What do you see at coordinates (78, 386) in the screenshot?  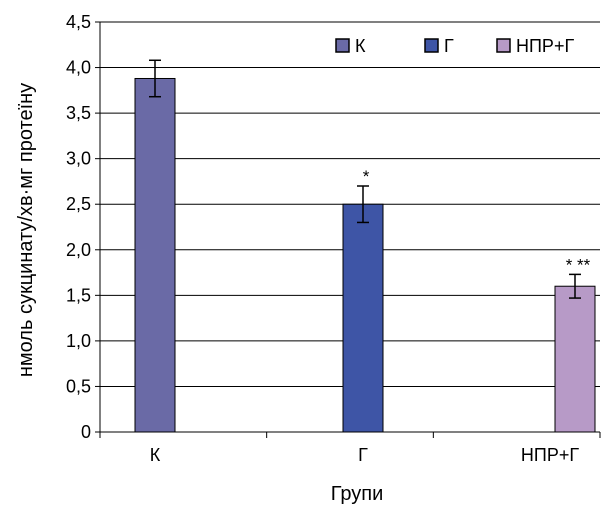 I see `y-tick-label: 0,5` at bounding box center [78, 386].